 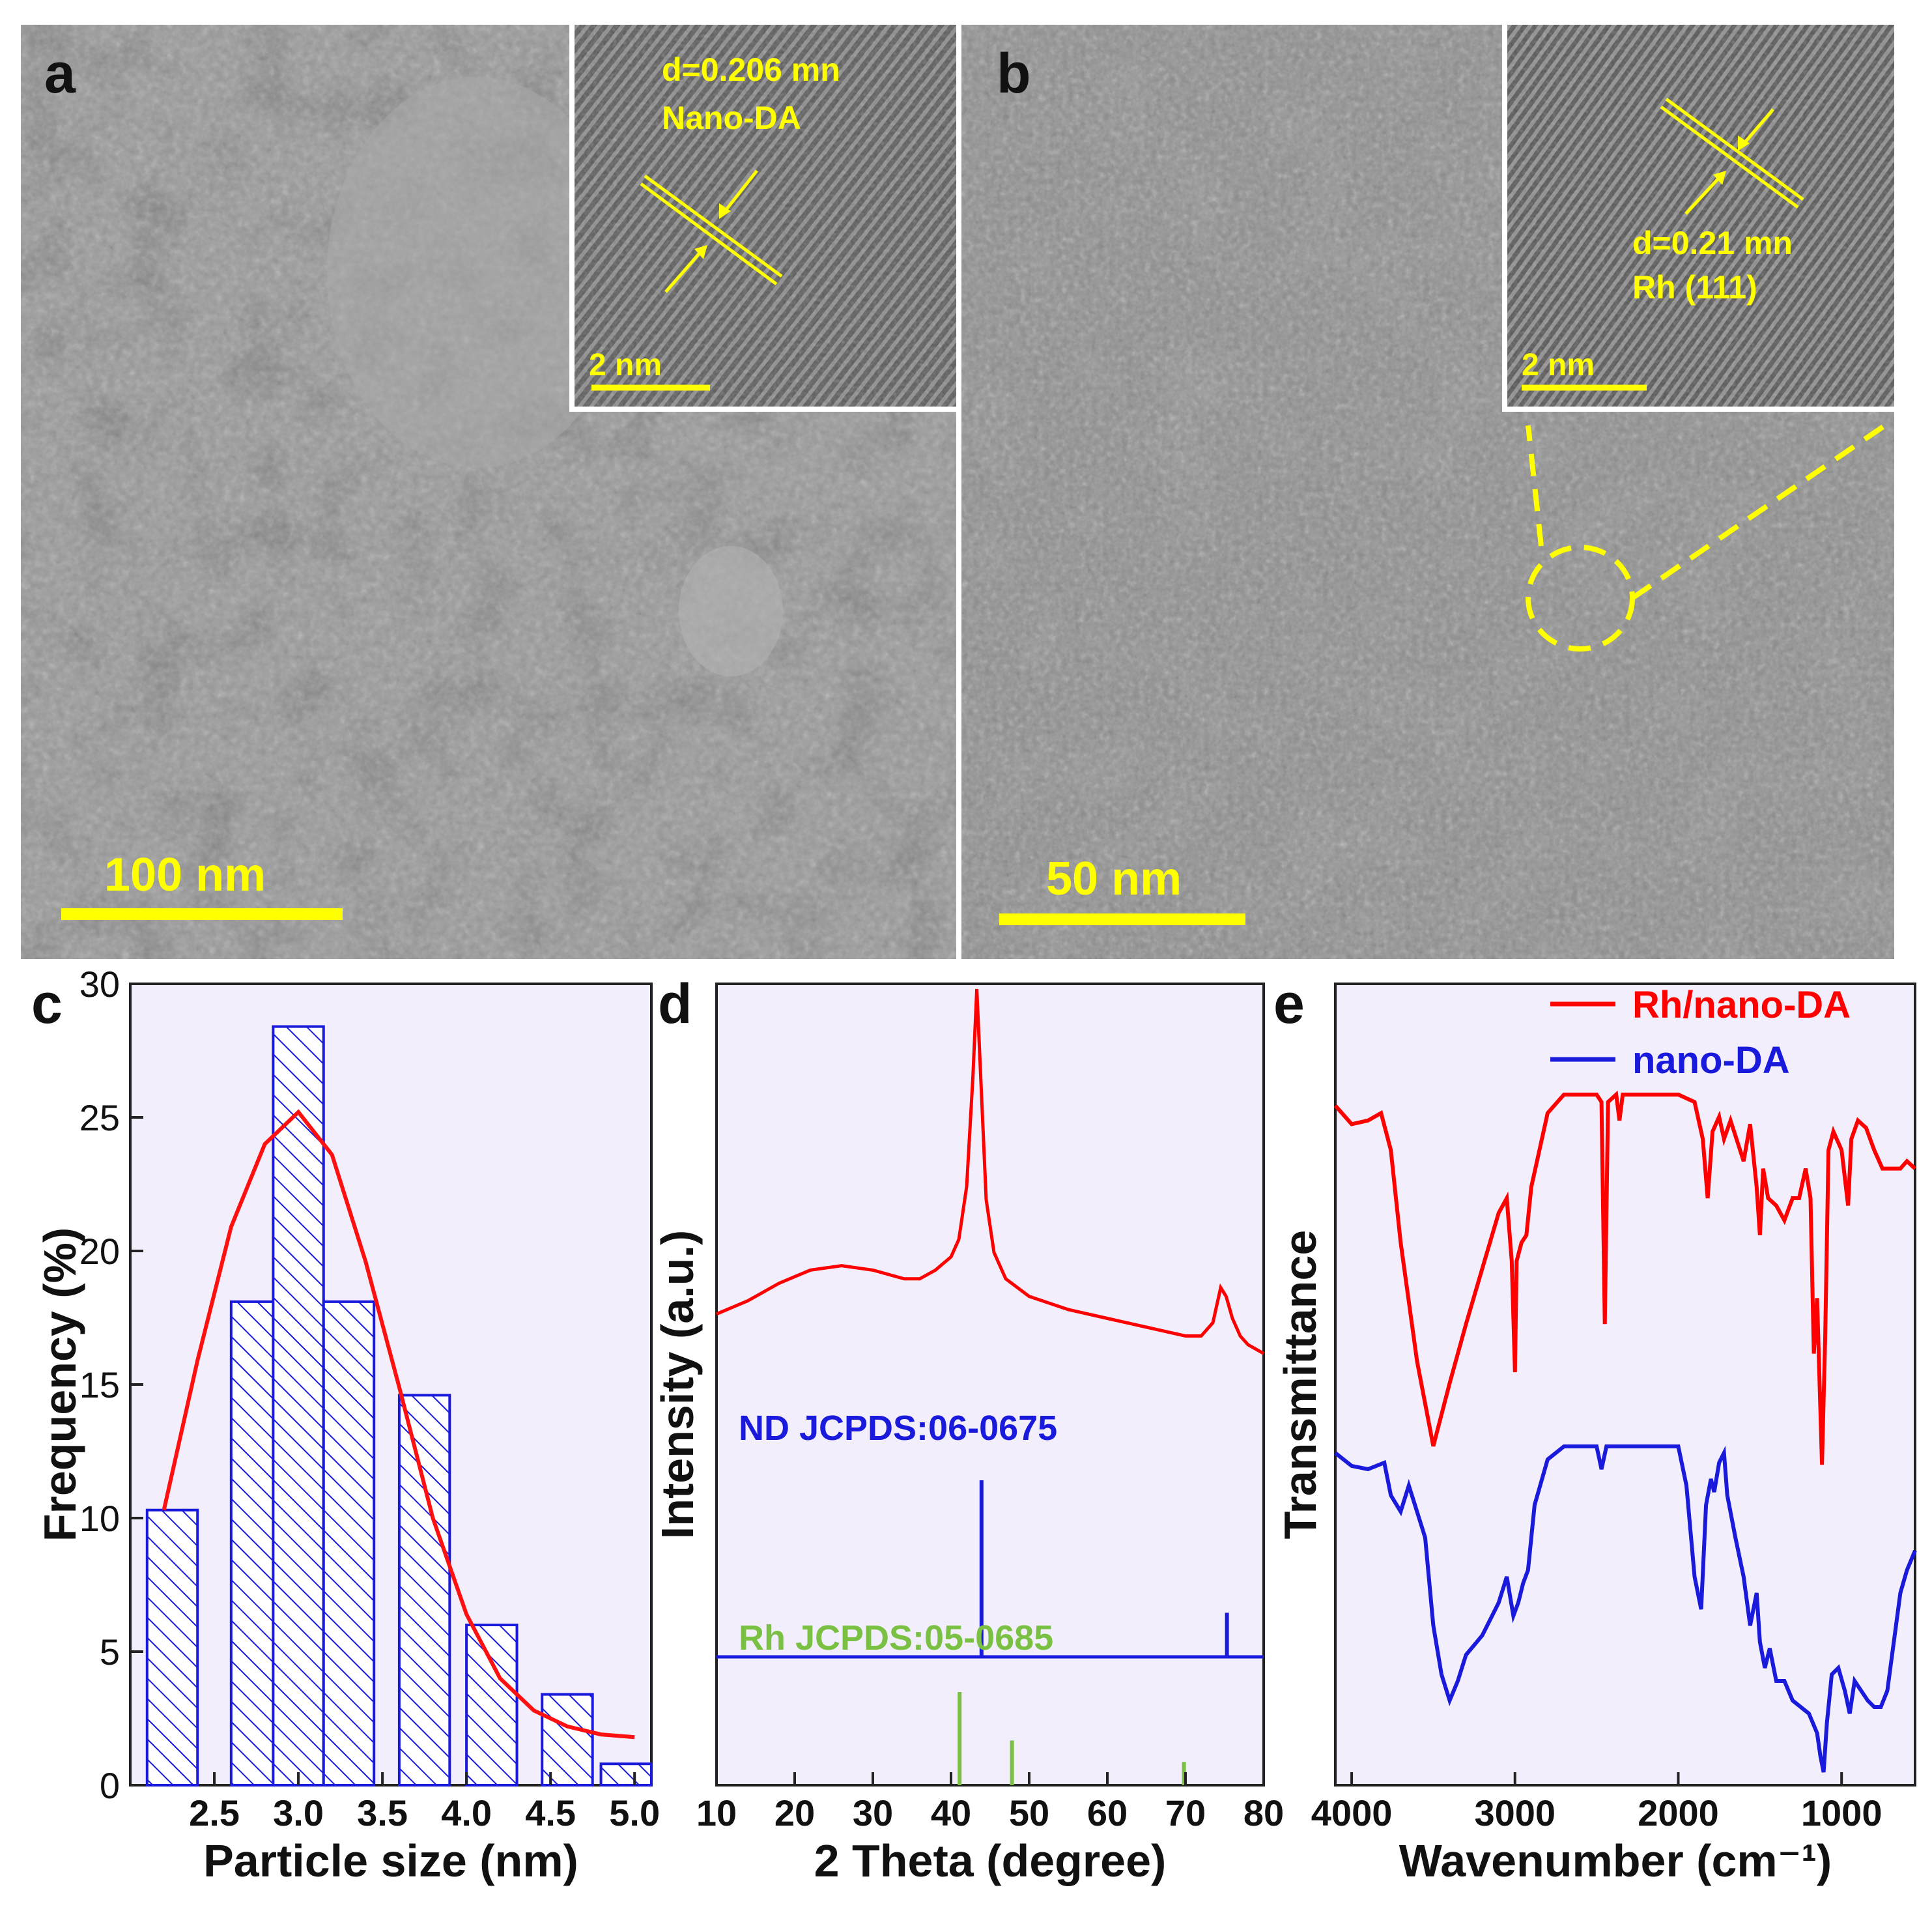 What do you see at coordinates (47, 1004) in the screenshot?
I see `panel-label-c: c` at bounding box center [47, 1004].